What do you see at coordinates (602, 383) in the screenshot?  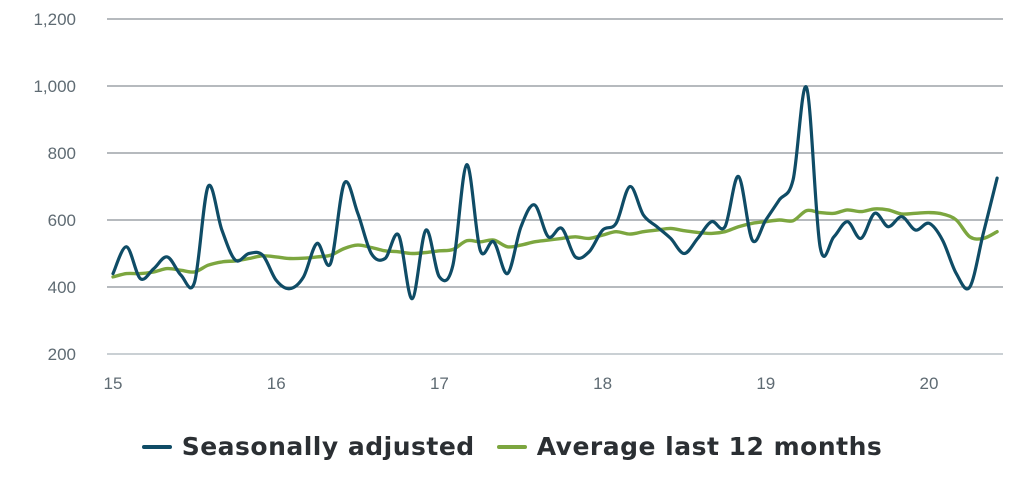 I see `x-tick-label: 18` at bounding box center [602, 383].